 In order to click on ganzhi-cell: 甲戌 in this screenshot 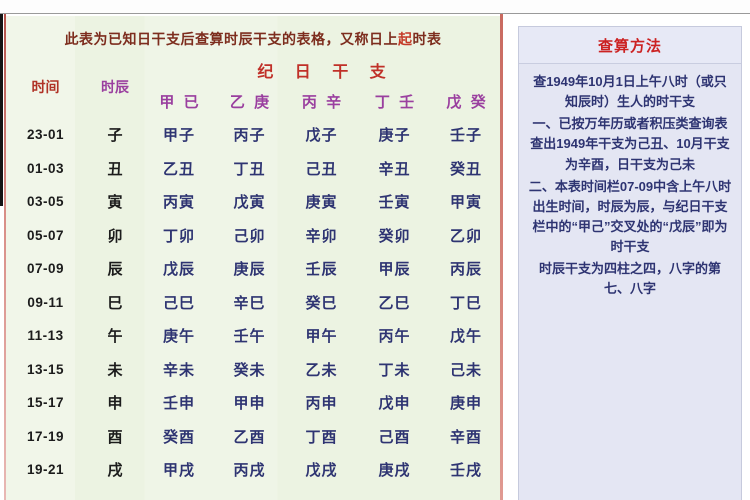, I will do `click(178, 471)`.